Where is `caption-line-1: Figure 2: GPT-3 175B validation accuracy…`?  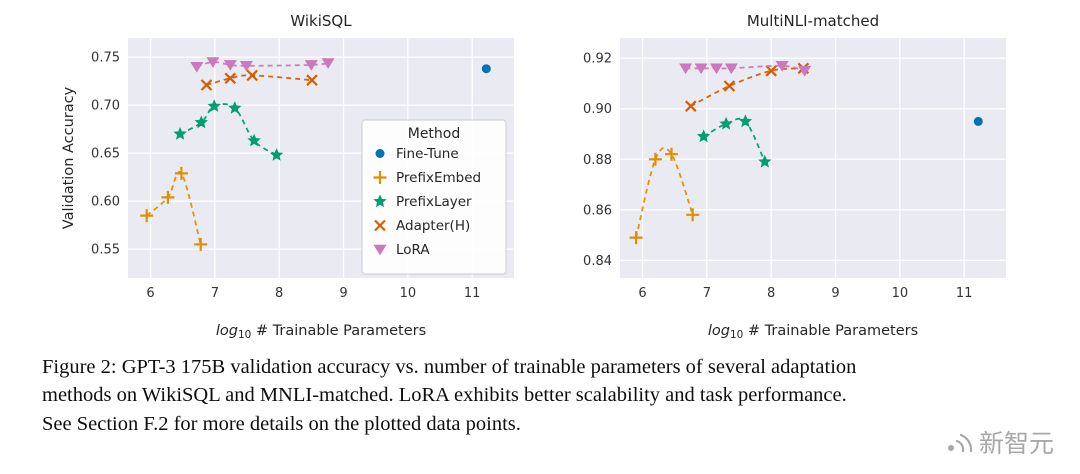 caption-line-1: Figure 2: GPT-3 175B validation accuracy… is located at coordinates (449, 367).